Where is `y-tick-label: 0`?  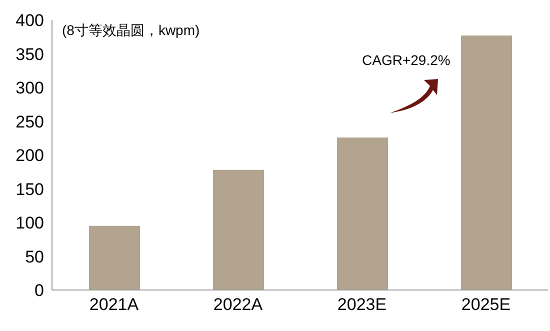 y-tick-label: 0 is located at coordinates (39, 290).